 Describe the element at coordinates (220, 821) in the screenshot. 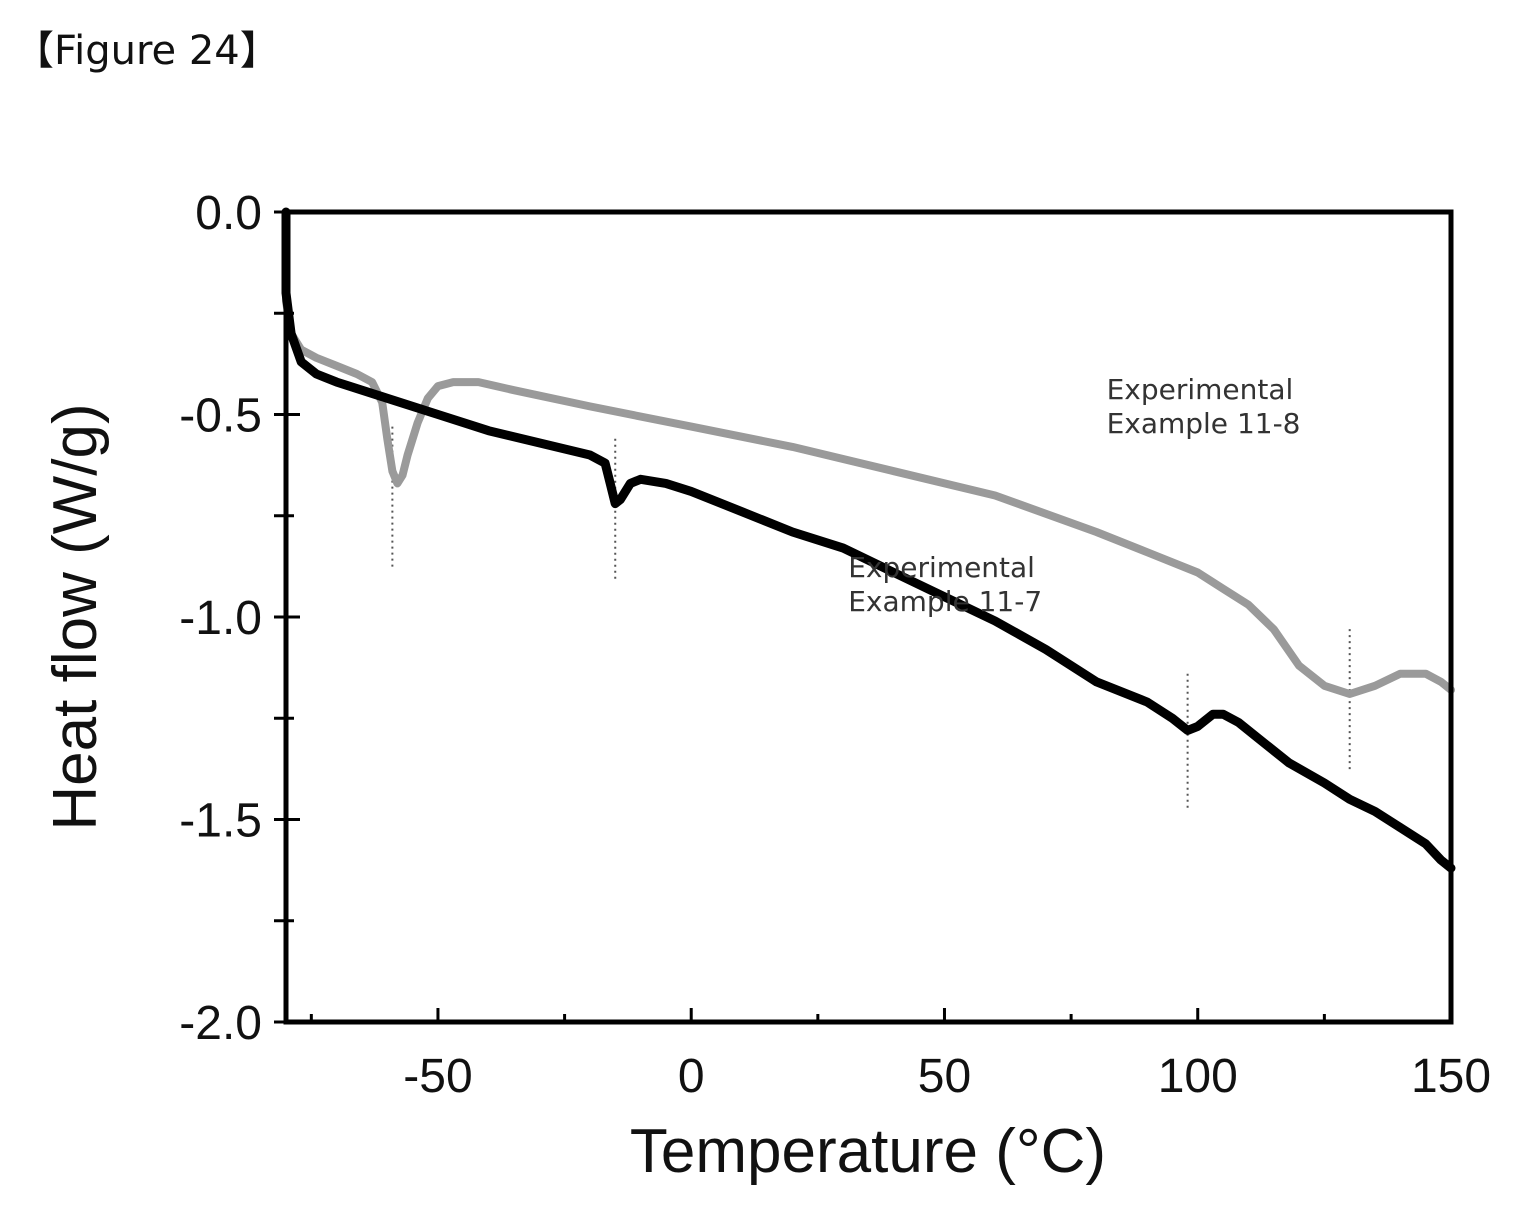

I see `y-tick-label: -1.5` at that location.